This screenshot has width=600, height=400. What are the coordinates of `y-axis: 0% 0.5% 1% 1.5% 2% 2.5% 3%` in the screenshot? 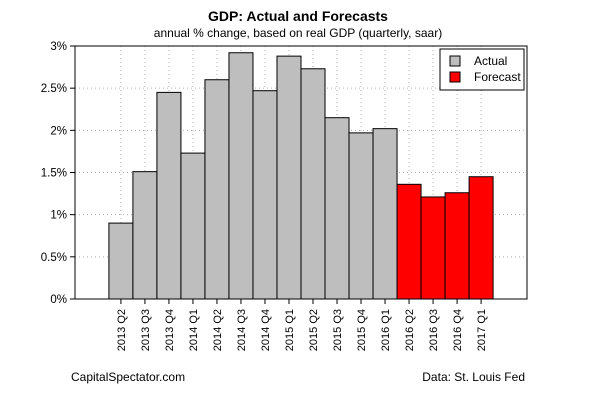 It's located at (58, 173).